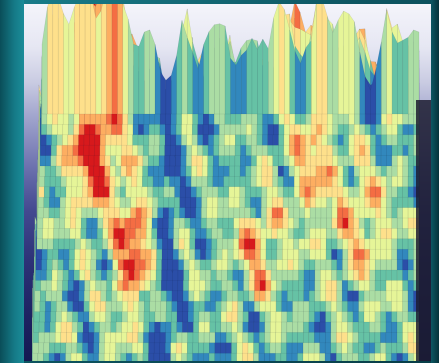  Describe the element at coordinates (12, 181) in the screenshot. I see `frame-left-border` at that location.